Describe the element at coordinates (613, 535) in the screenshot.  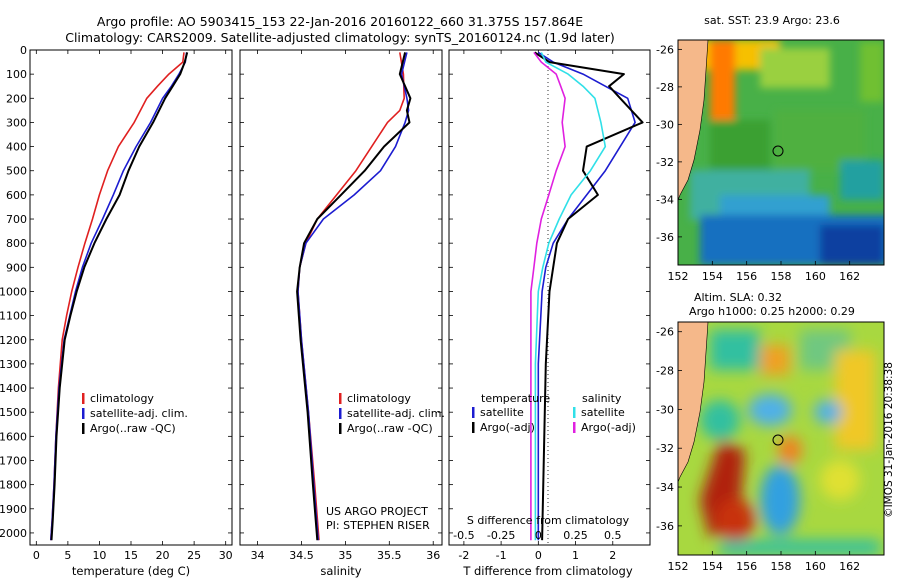
I see `s-xtick-label: 0.5` at that location.